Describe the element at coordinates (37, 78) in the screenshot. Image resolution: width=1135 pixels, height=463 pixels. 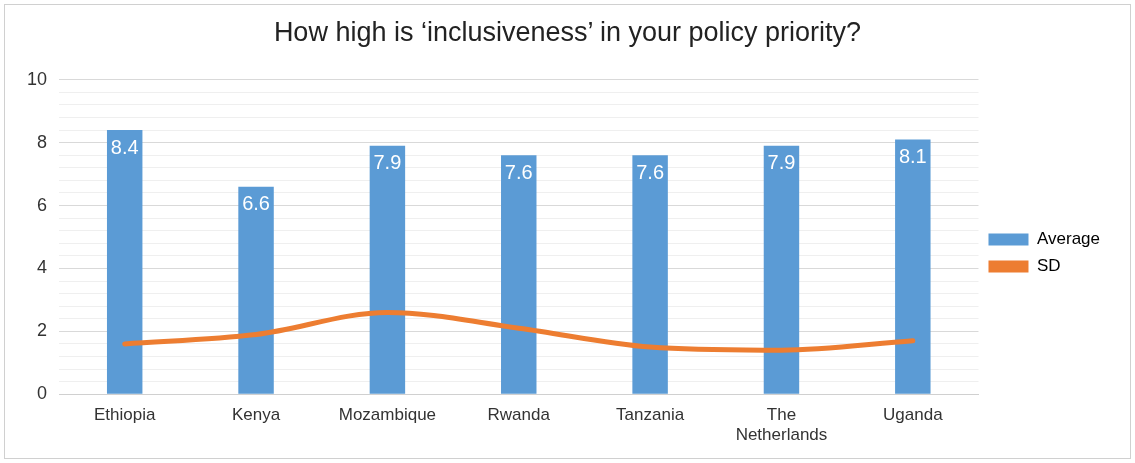
I see `y-tick-label: 10` at that location.